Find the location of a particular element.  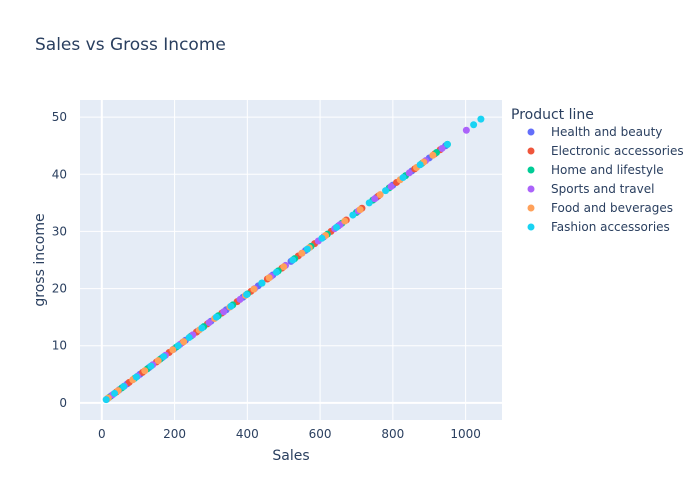

x-tick-labels: 0 200 400 600 800 1000 is located at coordinates (289, 434).